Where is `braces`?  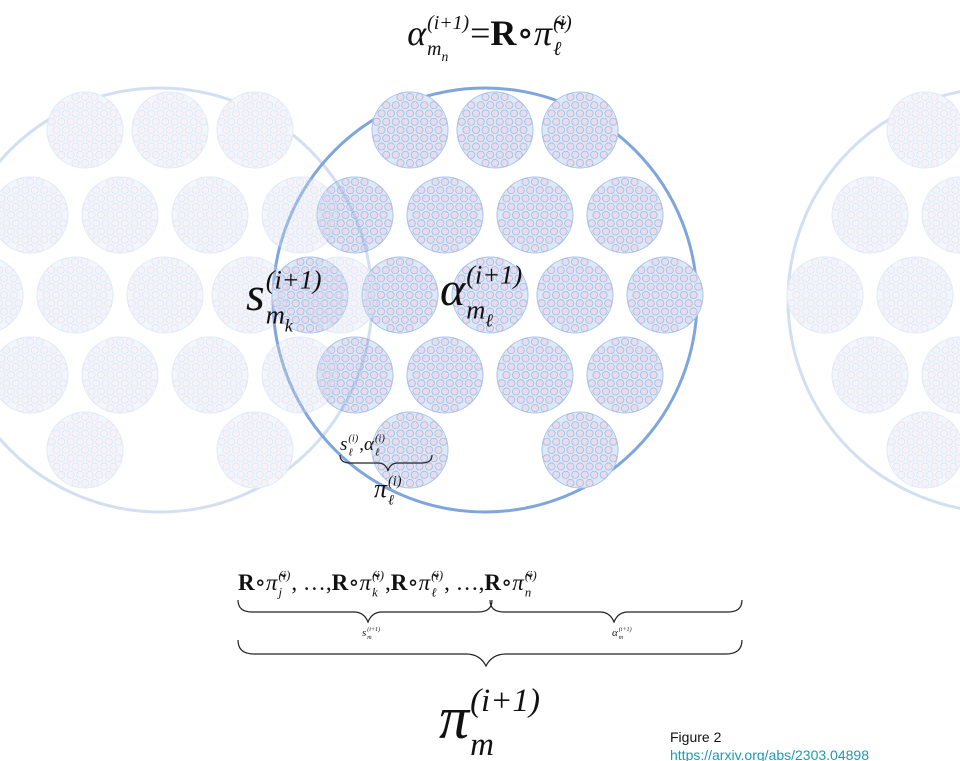 braces is located at coordinates (490, 561).